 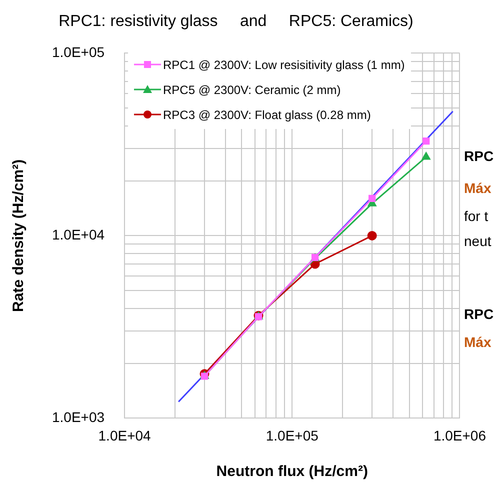 I want to click on x-tick-label: 1.0E+05, so click(x=292, y=435).